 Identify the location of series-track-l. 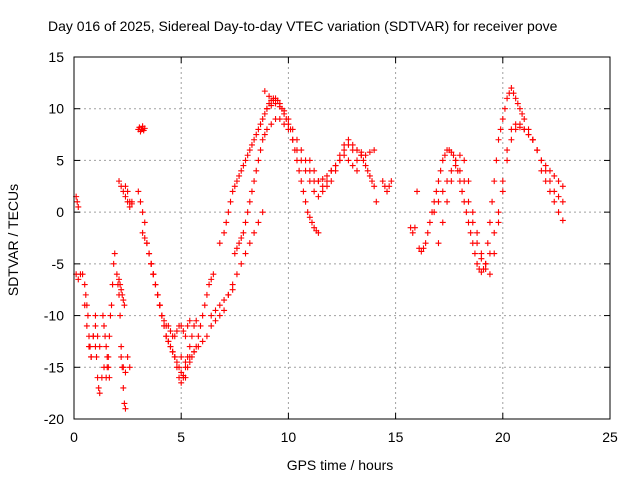
(141, 129).